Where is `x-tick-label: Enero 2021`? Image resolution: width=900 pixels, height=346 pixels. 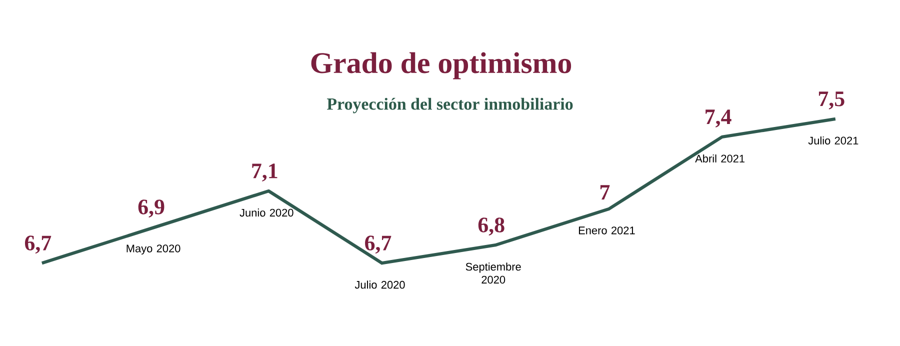 x-tick-label: Enero 2021 is located at coordinates (606, 230).